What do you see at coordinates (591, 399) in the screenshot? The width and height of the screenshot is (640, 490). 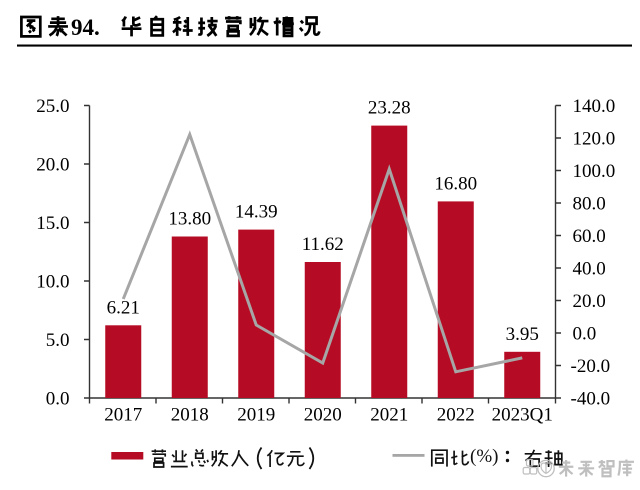 I see `svg-text: -40.0` at bounding box center [591, 399].